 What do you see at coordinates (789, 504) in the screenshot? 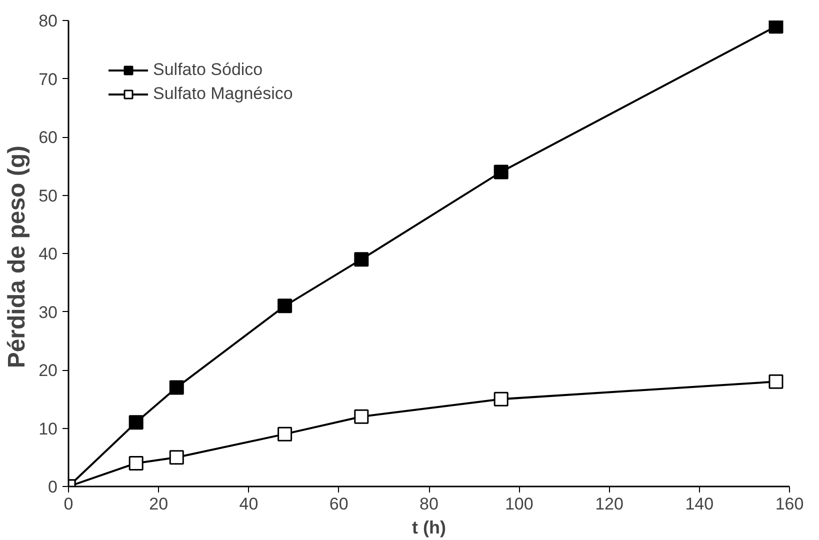
I see `x-tick-label: 160` at bounding box center [789, 504].